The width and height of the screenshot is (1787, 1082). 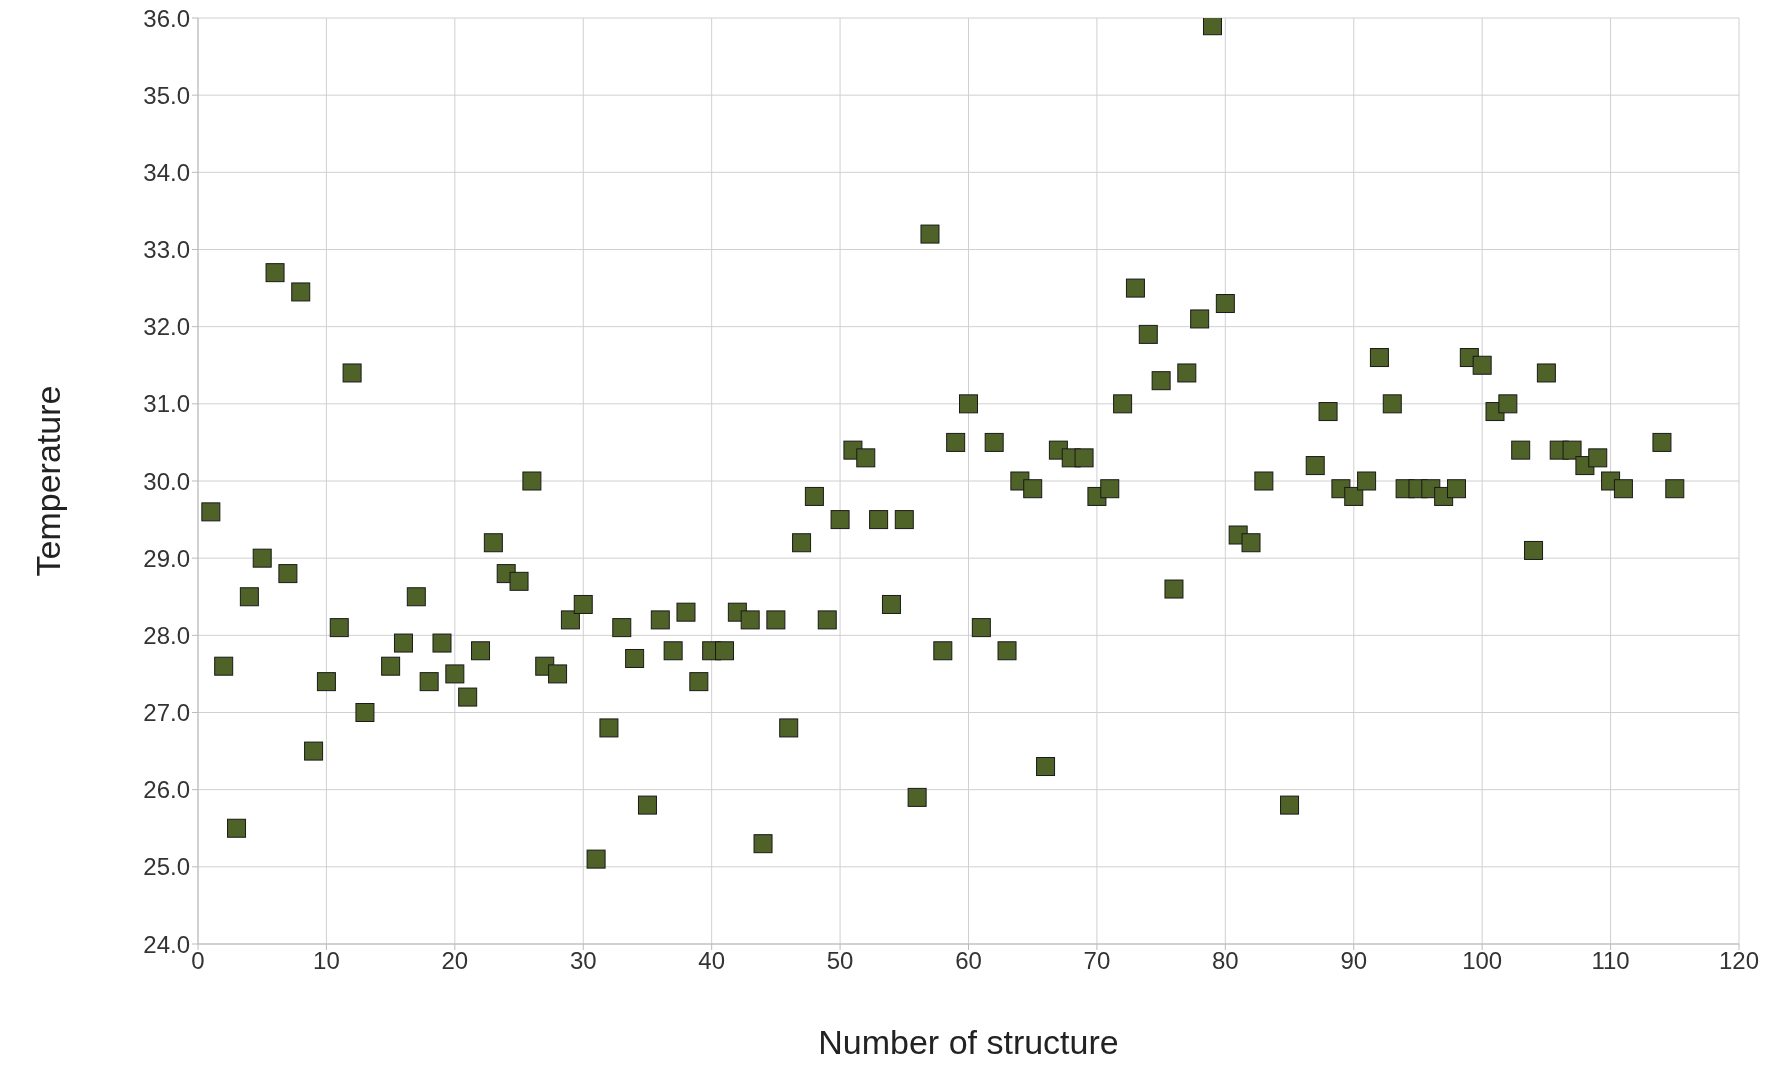 I want to click on y-tick-label: 36.0, so click(x=166, y=18).